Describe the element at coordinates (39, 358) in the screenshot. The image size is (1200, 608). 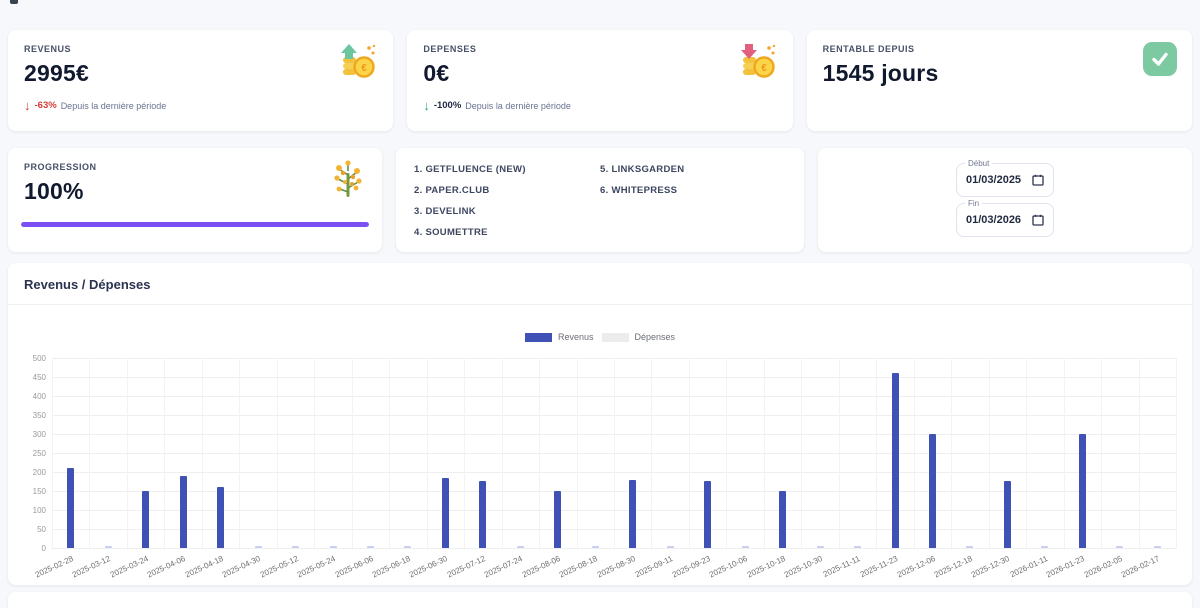
I see `y-axis-tick-label: 500` at that location.